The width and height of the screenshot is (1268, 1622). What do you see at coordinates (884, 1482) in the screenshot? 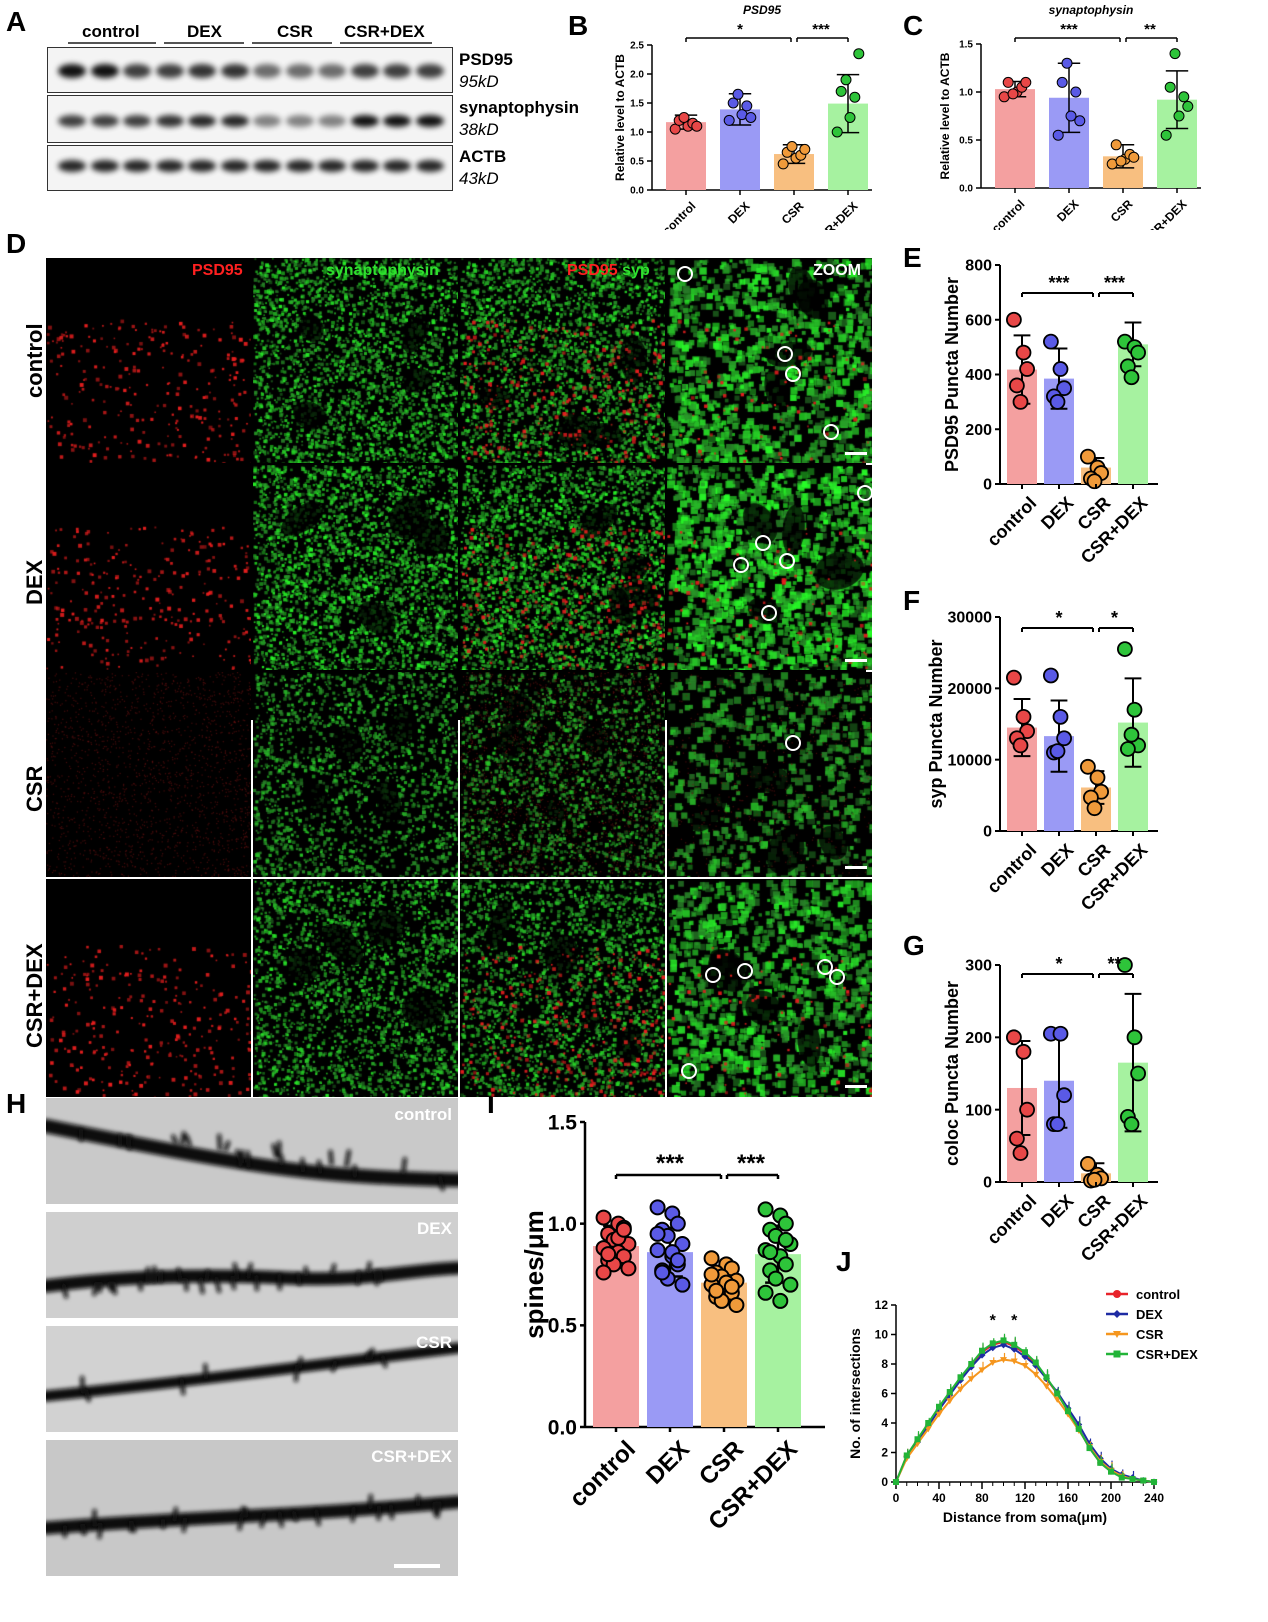
I see `y-tick-label: 0` at bounding box center [884, 1482].